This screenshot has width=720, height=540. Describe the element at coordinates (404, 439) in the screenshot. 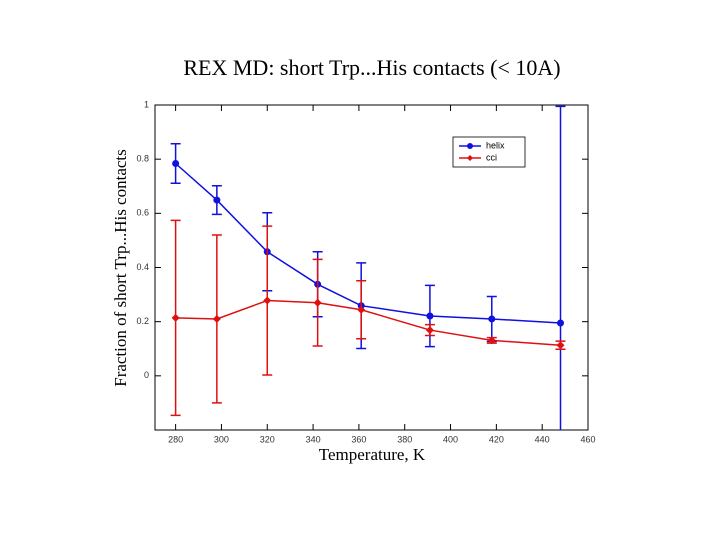

I see `x-tick-label: 380` at that location.